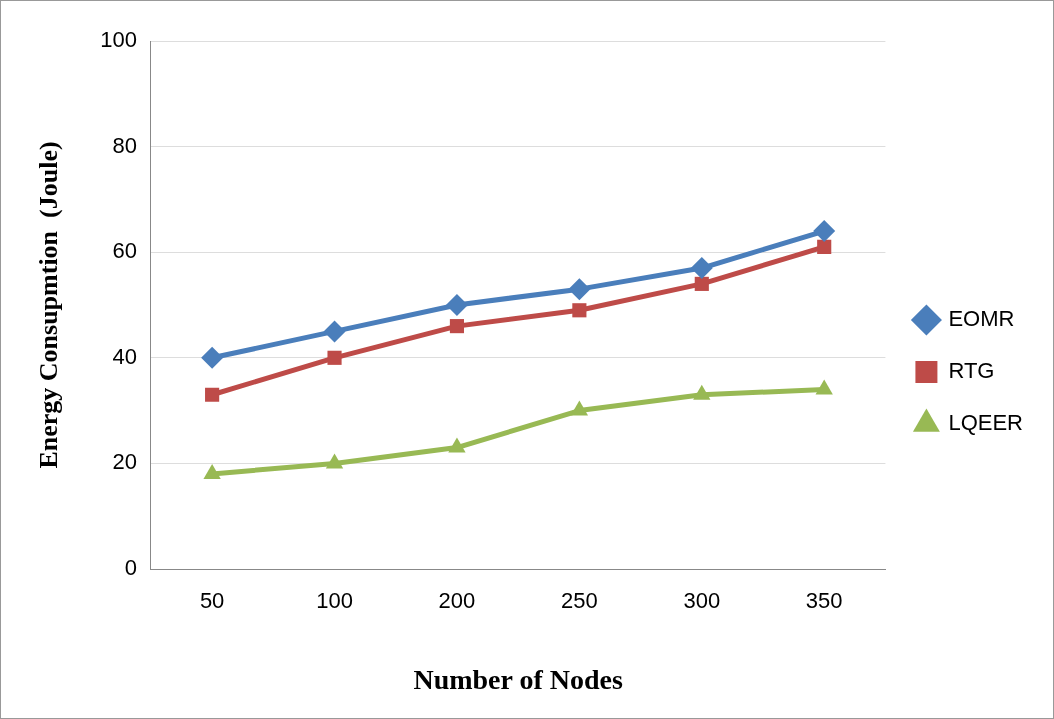 The width and height of the screenshot is (1054, 719). Describe the element at coordinates (124, 145) in the screenshot. I see `y-tick-label: 80` at that location.